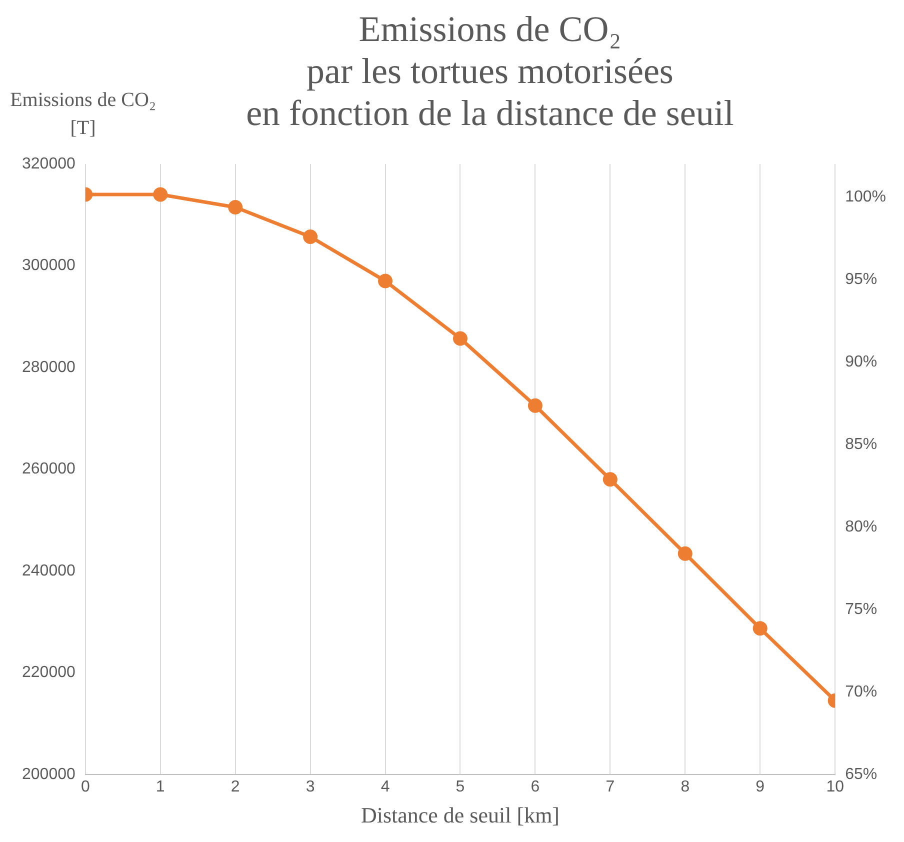  Describe the element at coordinates (861, 444) in the screenshot. I see `y2-tick-label: 85%` at that location.